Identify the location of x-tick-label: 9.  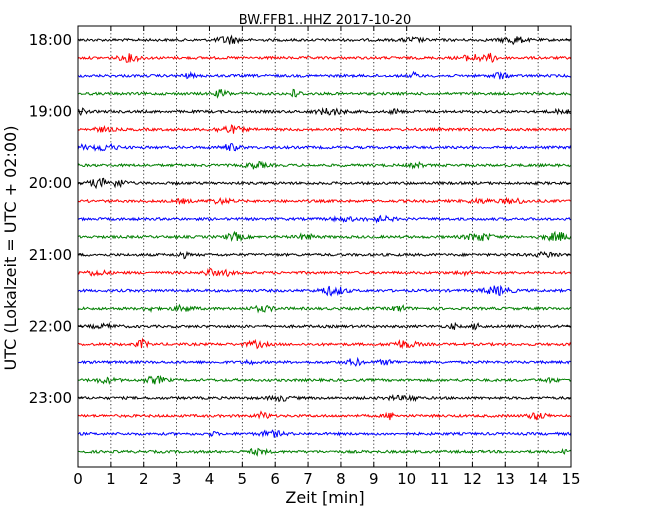
(374, 479).